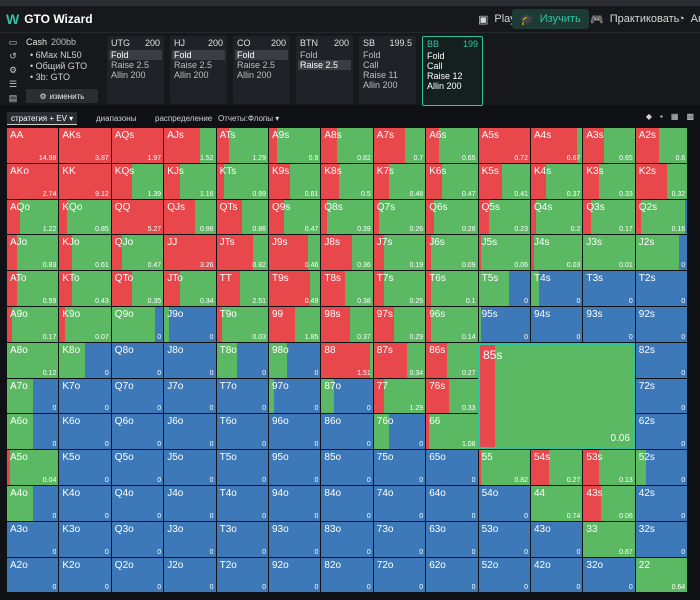 This screenshot has height=600, width=700. I want to click on hand-cell: Q8s 0.39, so click(347, 217).